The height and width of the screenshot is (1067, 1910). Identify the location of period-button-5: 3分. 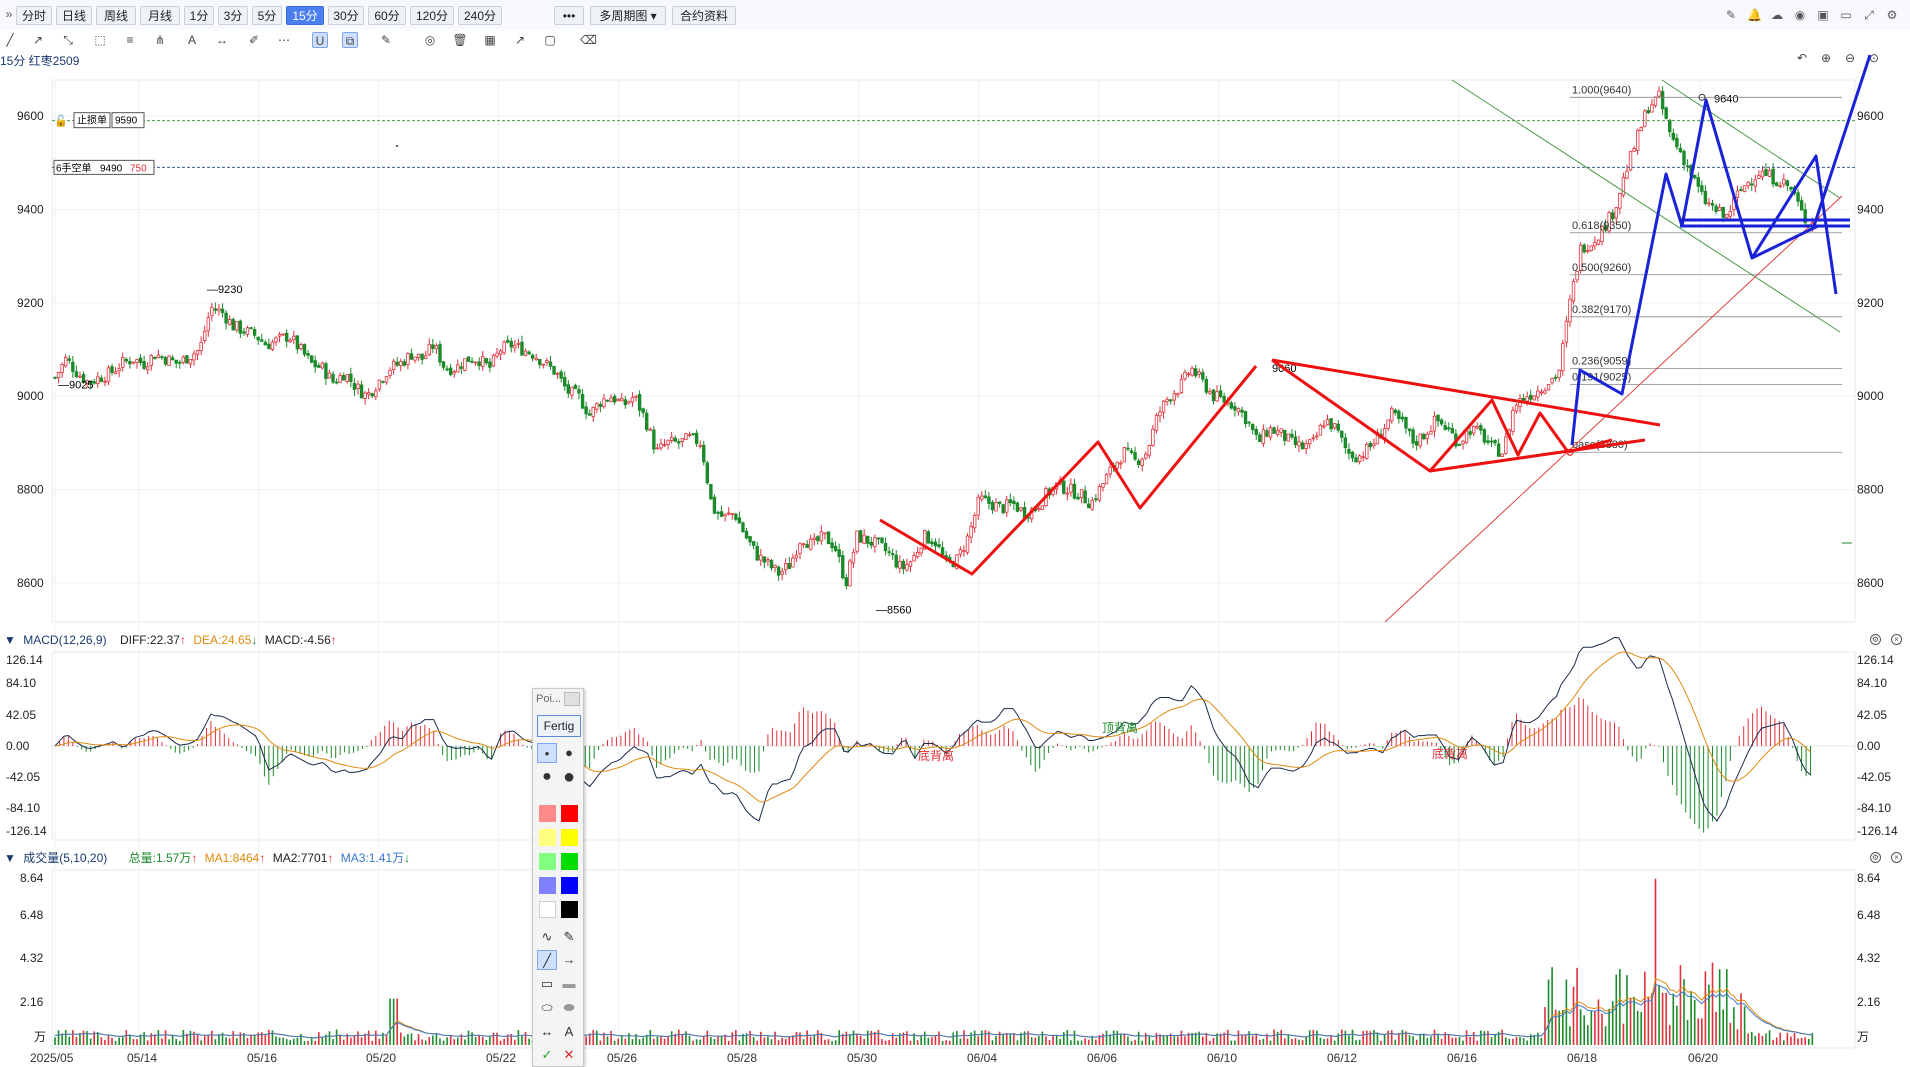
(233, 15).